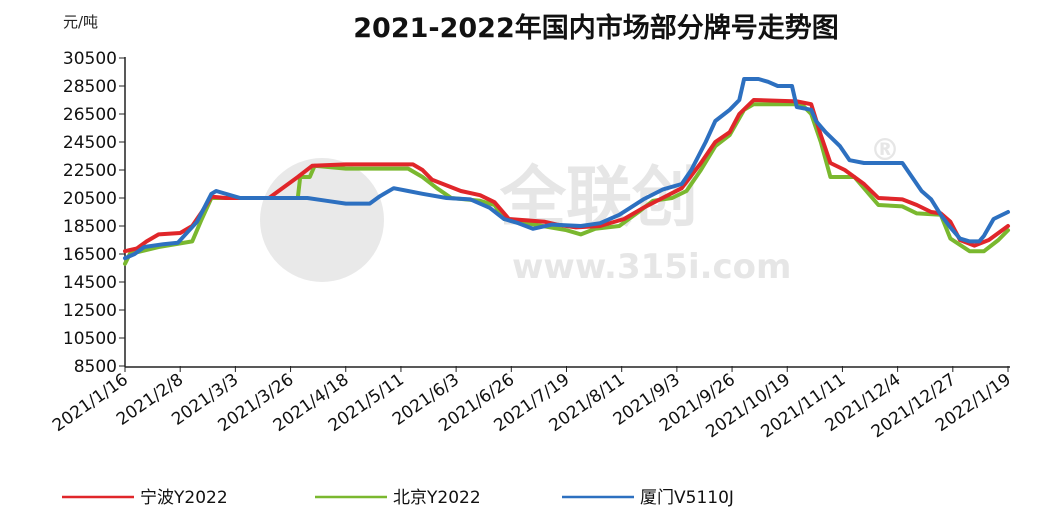  I want to click on legend-label: 北京Y2022, so click(437, 498).